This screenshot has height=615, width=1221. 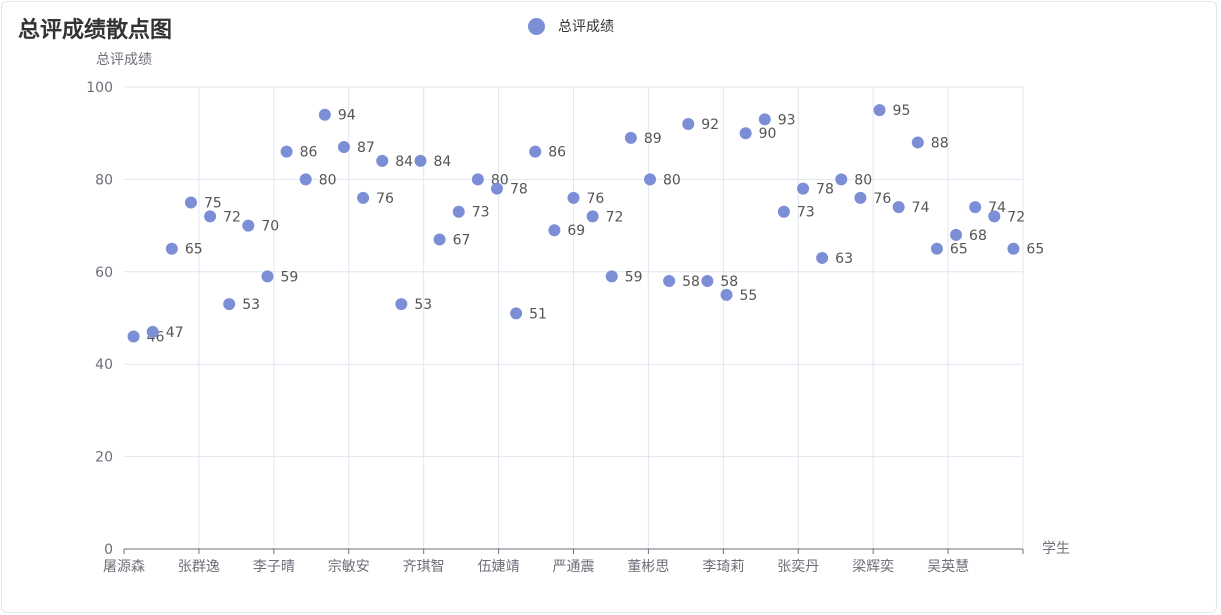 I want to click on y-tick-label: 0, so click(x=108, y=550).